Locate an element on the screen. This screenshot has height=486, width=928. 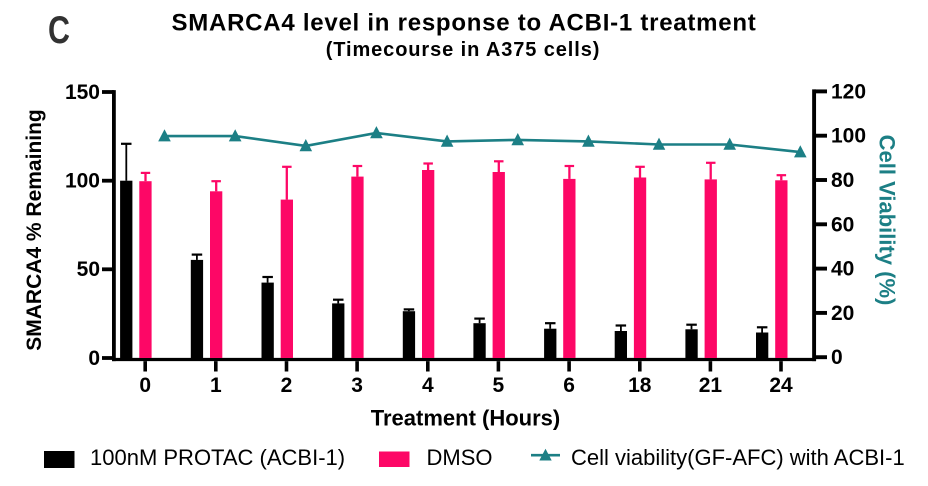
svg-text: 100nM PROTAC (ACBI-1) is located at coordinates (217, 457).